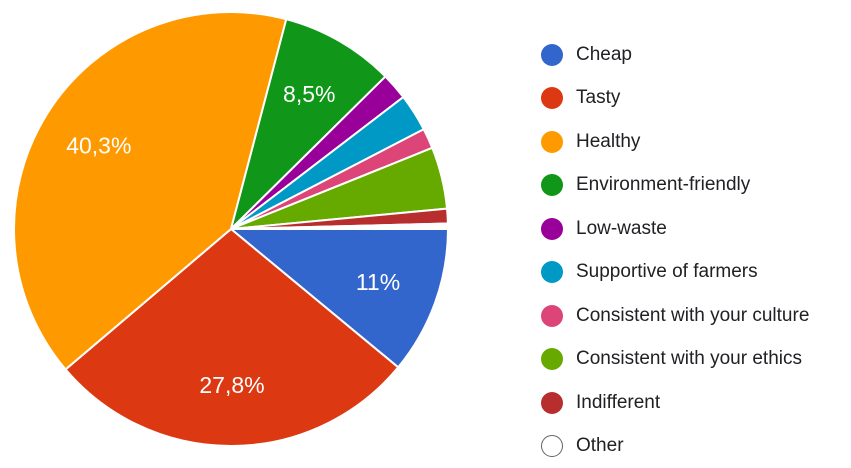  Describe the element at coordinates (675, 55) in the screenshot. I see `legend-item-cheap: Cheap` at that location.